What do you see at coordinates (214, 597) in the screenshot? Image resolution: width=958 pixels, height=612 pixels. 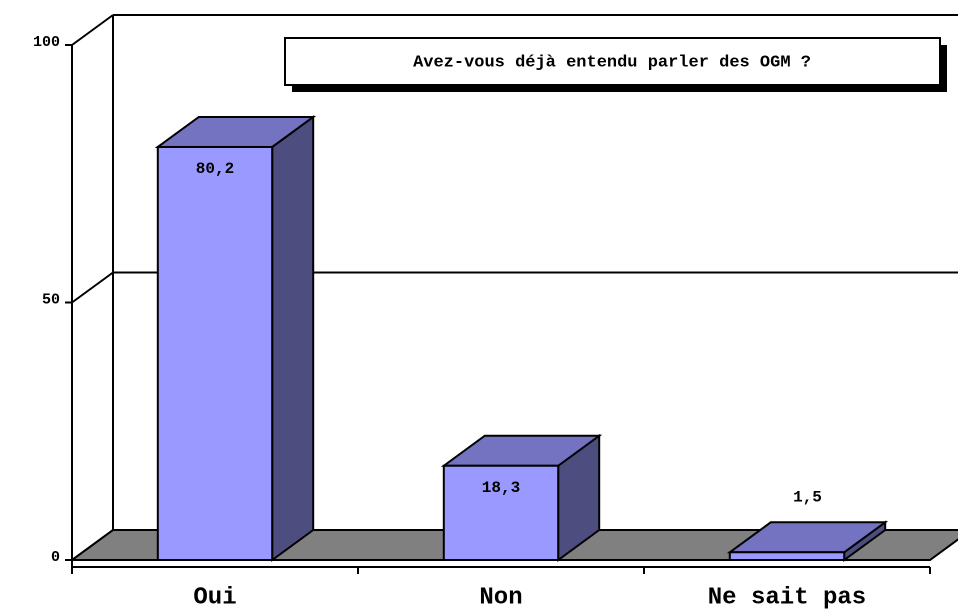 I see `x-tick-label: Oui` at bounding box center [214, 597].